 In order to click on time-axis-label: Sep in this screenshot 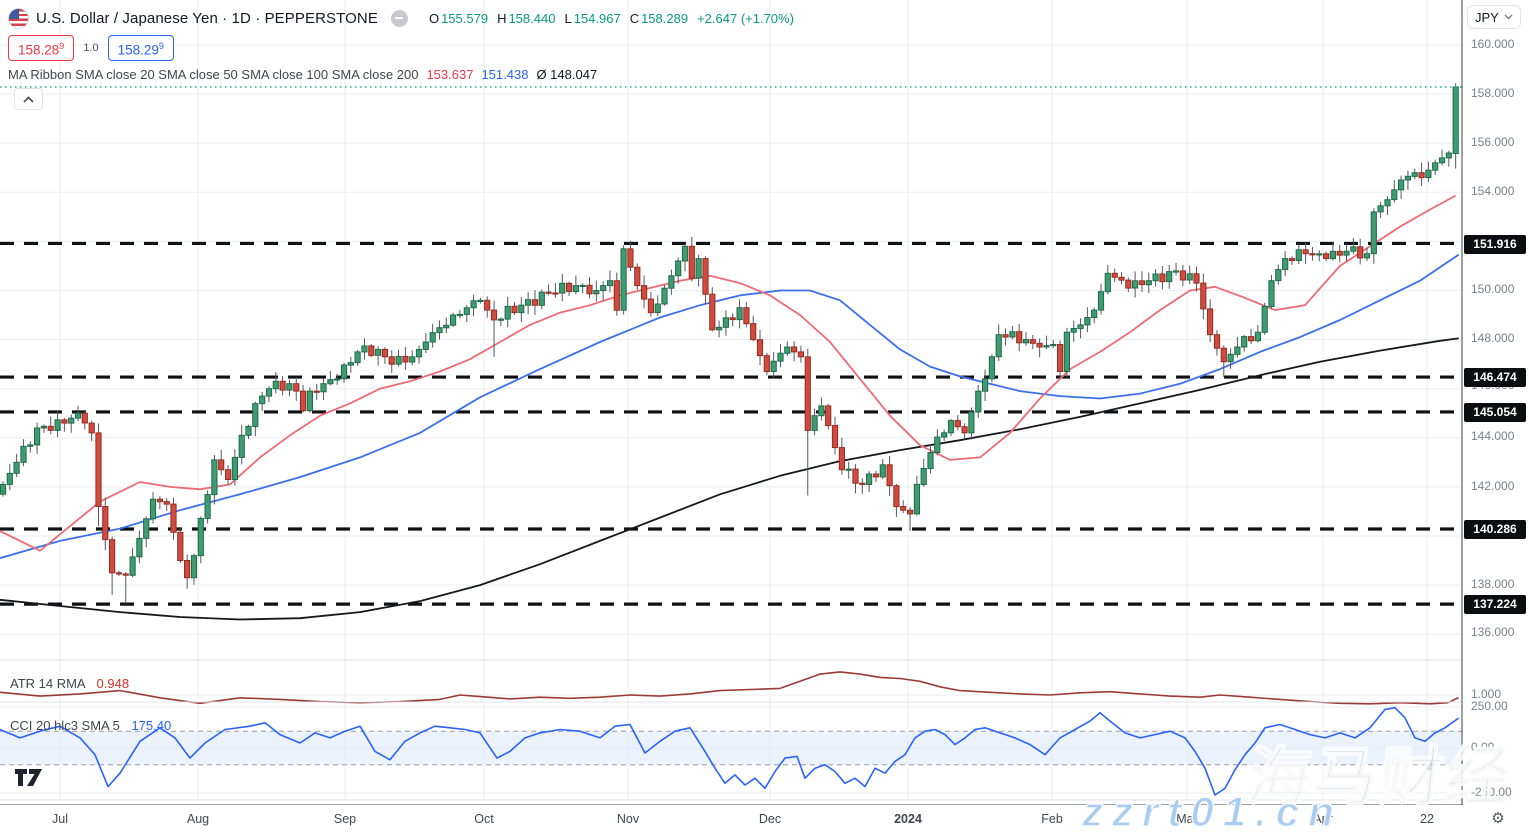, I will do `click(345, 819)`.